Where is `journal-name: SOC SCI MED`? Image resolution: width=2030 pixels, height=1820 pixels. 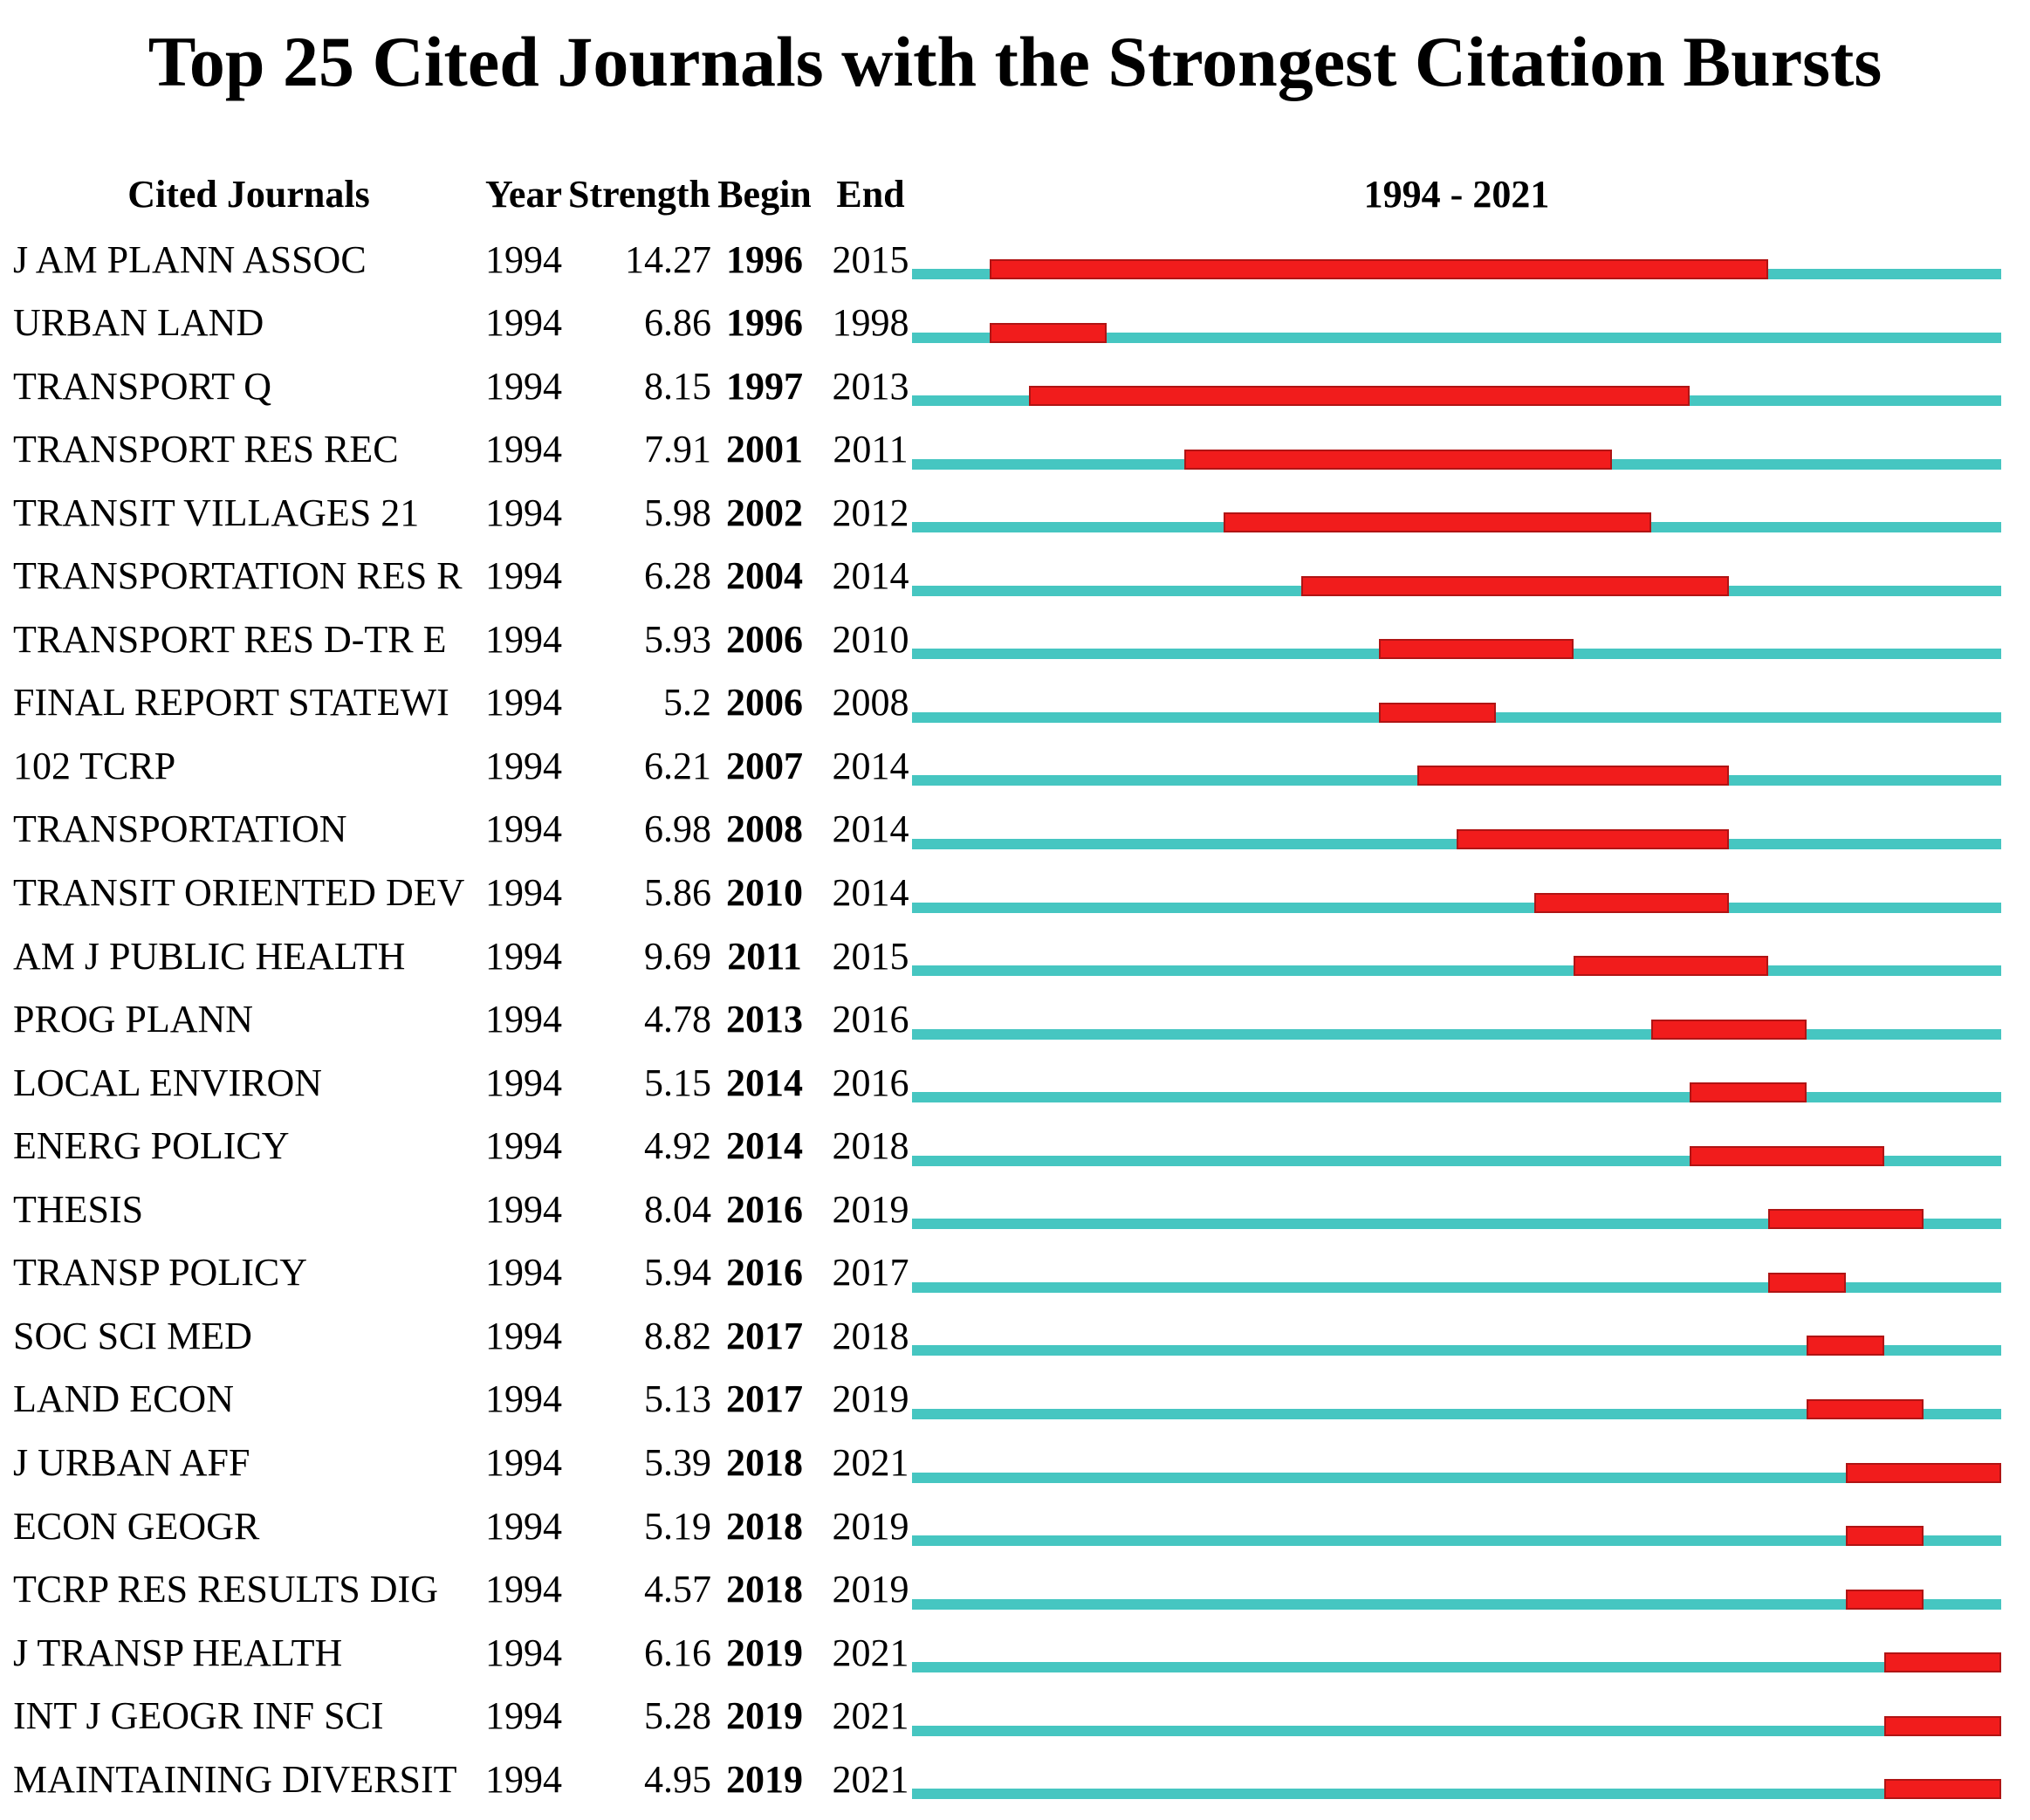
journal-name: SOC SCI MED is located at coordinates (132, 1335).